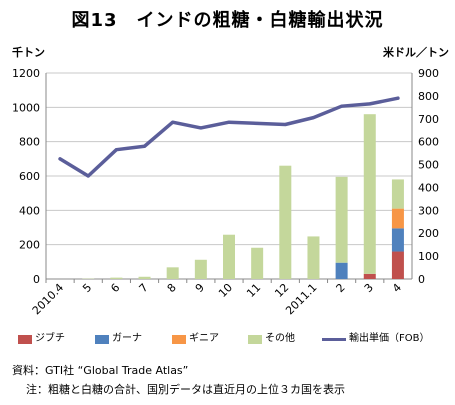 This screenshot has width=455, height=405. Describe the element at coordinates (50, 338) in the screenshot. I see `legend-label-djibouti: ジブチ` at that location.